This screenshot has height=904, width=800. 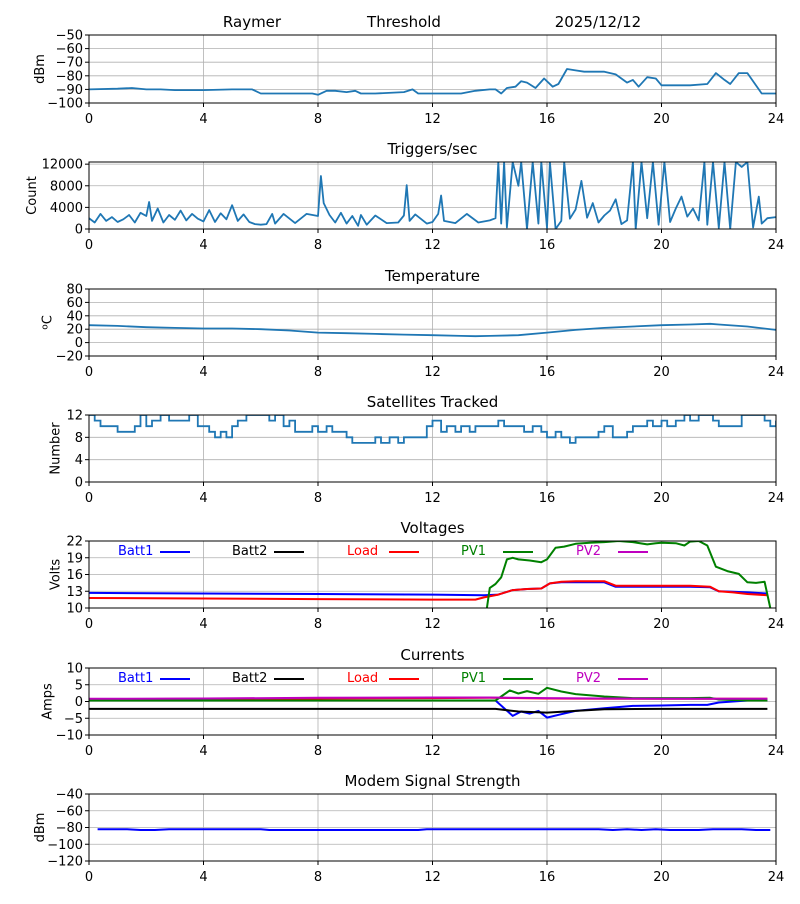 I want to click on y-tick-label: 16, so click(x=74, y=575).